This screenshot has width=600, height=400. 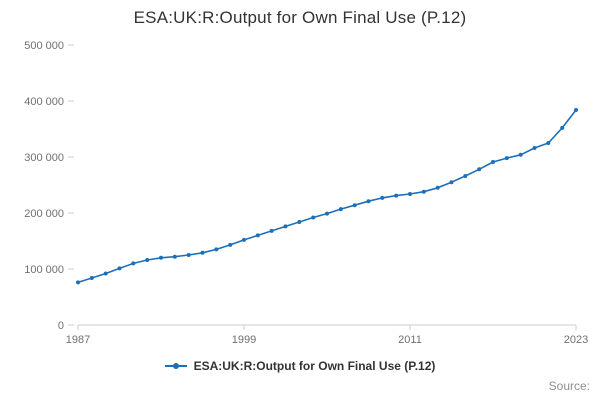 What do you see at coordinates (569, 386) in the screenshot?
I see `source-label: Source:` at bounding box center [569, 386].